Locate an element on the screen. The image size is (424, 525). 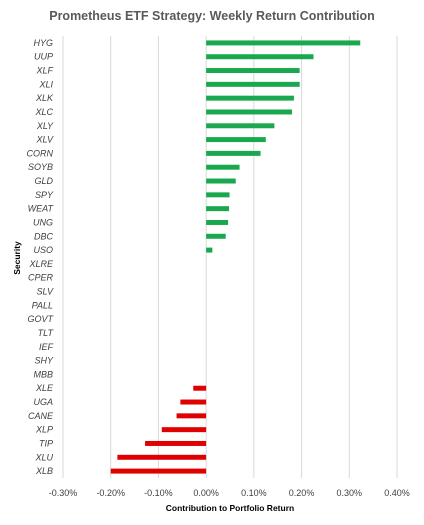
x-tick-label: -0.10% is located at coordinates (158, 493).